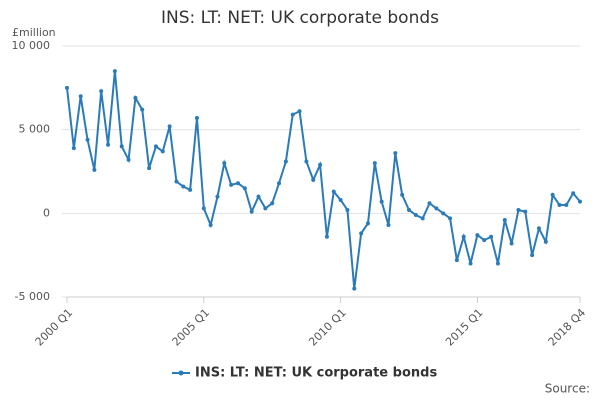 This screenshot has width=600, height=400. What do you see at coordinates (567, 389) in the screenshot?
I see `source: Source:` at bounding box center [567, 389].